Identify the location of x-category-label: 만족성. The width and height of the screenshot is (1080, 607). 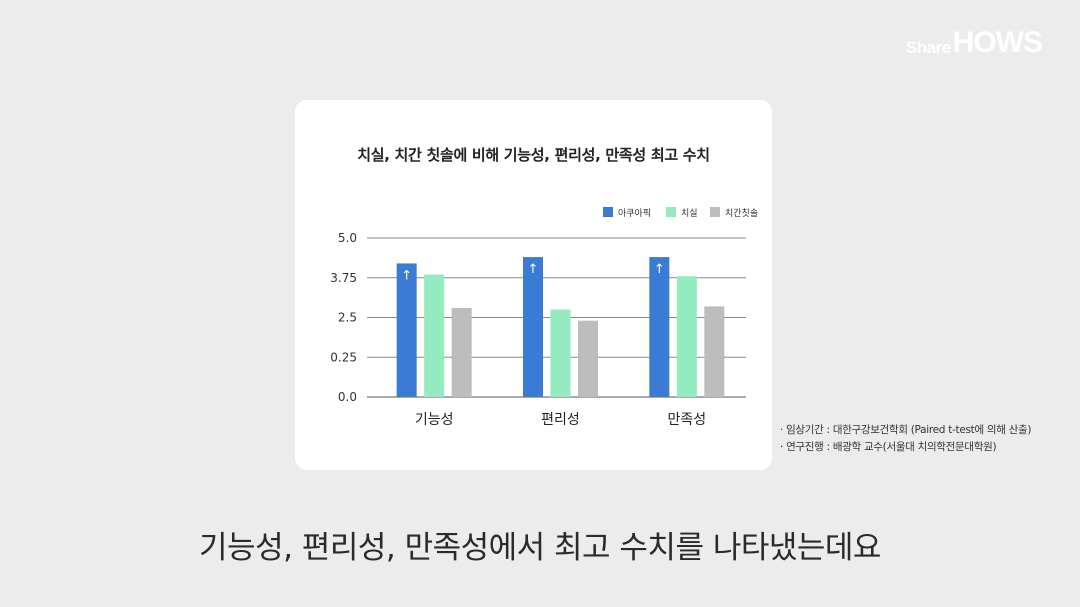
(687, 420).